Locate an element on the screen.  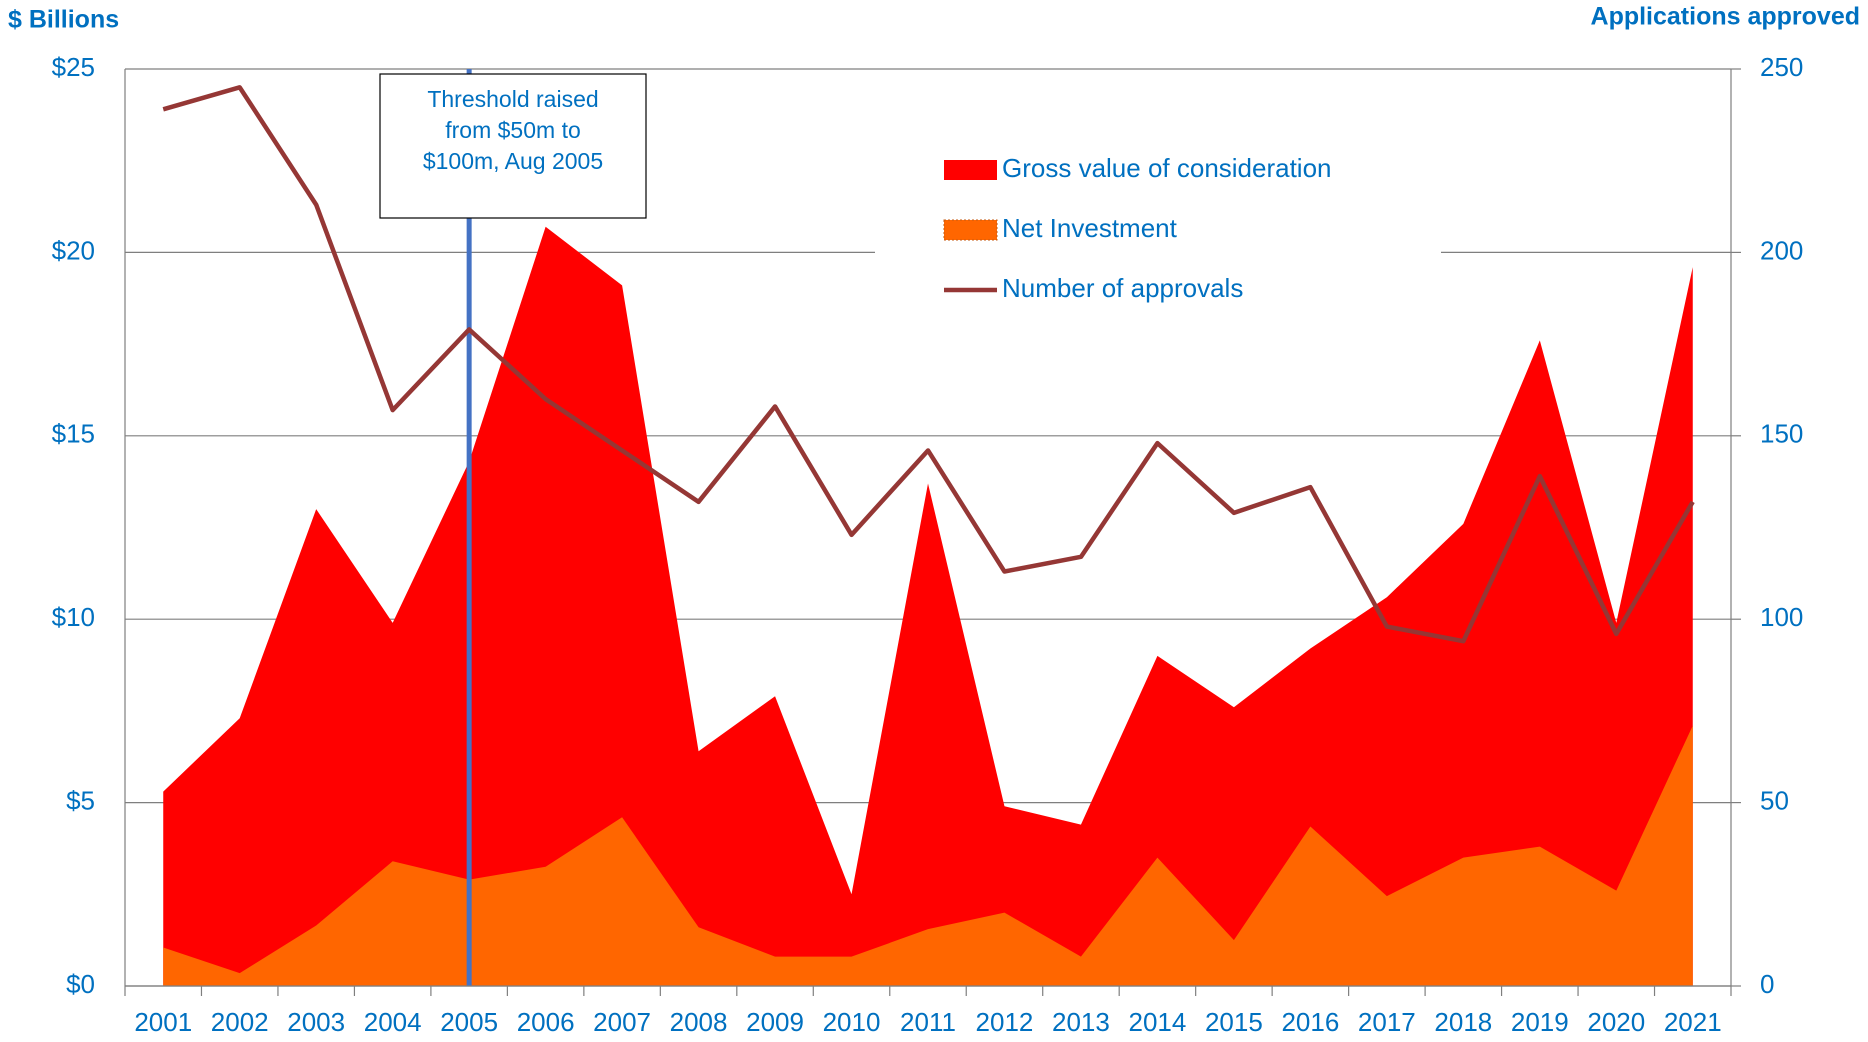
x-tick-label: 2017 is located at coordinates (1387, 1022).